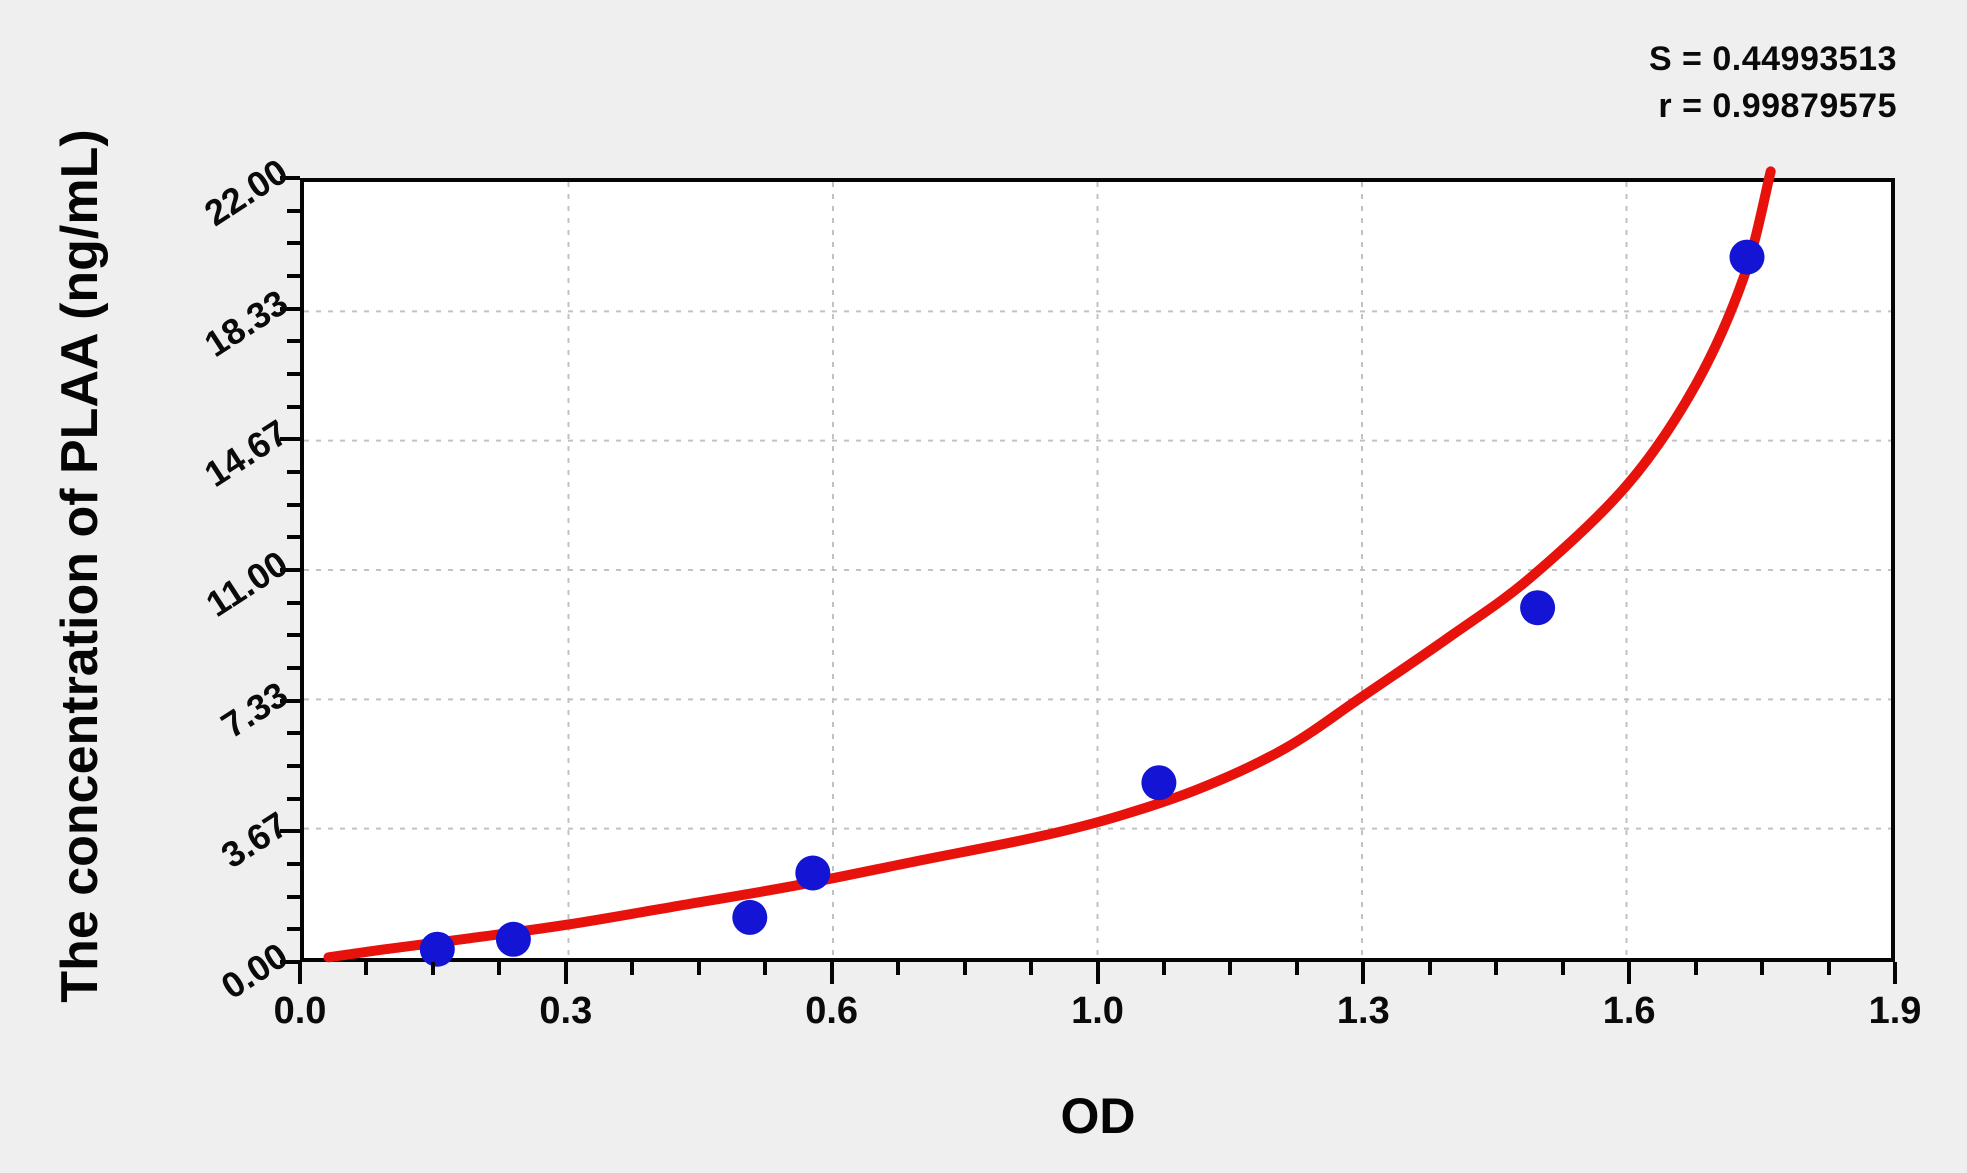 This screenshot has width=1967, height=1173. Describe the element at coordinates (1895, 1011) in the screenshot. I see `x-tick-label: 1.9` at that location.